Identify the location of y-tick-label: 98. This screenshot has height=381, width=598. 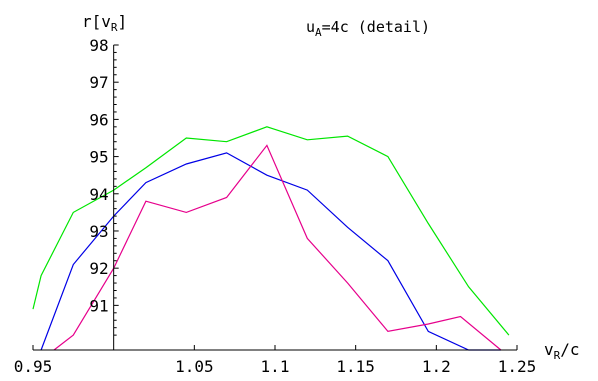
(98, 45).